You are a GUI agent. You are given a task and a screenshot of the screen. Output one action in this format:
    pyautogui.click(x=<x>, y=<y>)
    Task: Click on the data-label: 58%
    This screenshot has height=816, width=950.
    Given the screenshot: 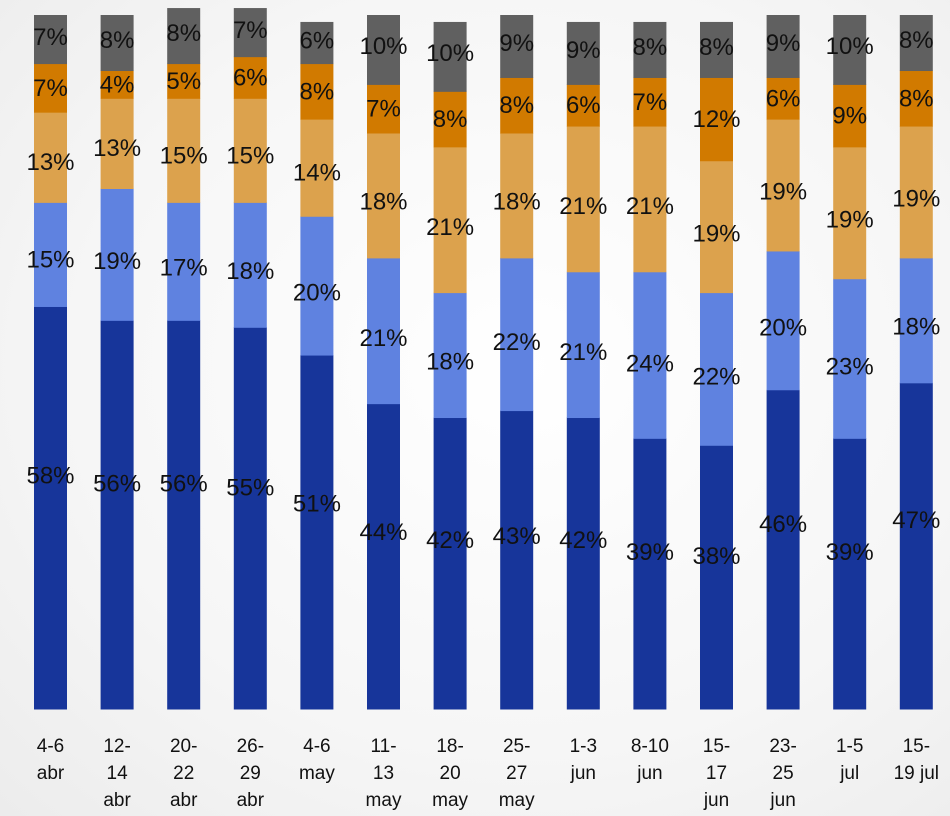 What is the action you would take?
    pyautogui.click(x=50, y=476)
    